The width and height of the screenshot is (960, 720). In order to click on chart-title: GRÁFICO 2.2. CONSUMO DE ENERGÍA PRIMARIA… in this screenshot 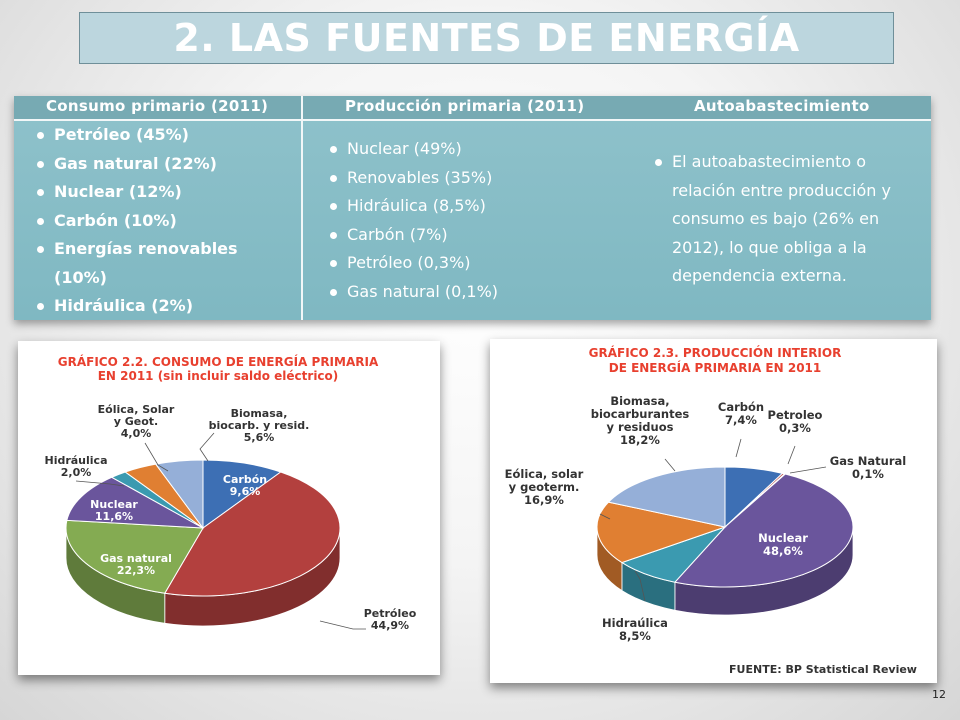, I will do `click(218, 368)`.